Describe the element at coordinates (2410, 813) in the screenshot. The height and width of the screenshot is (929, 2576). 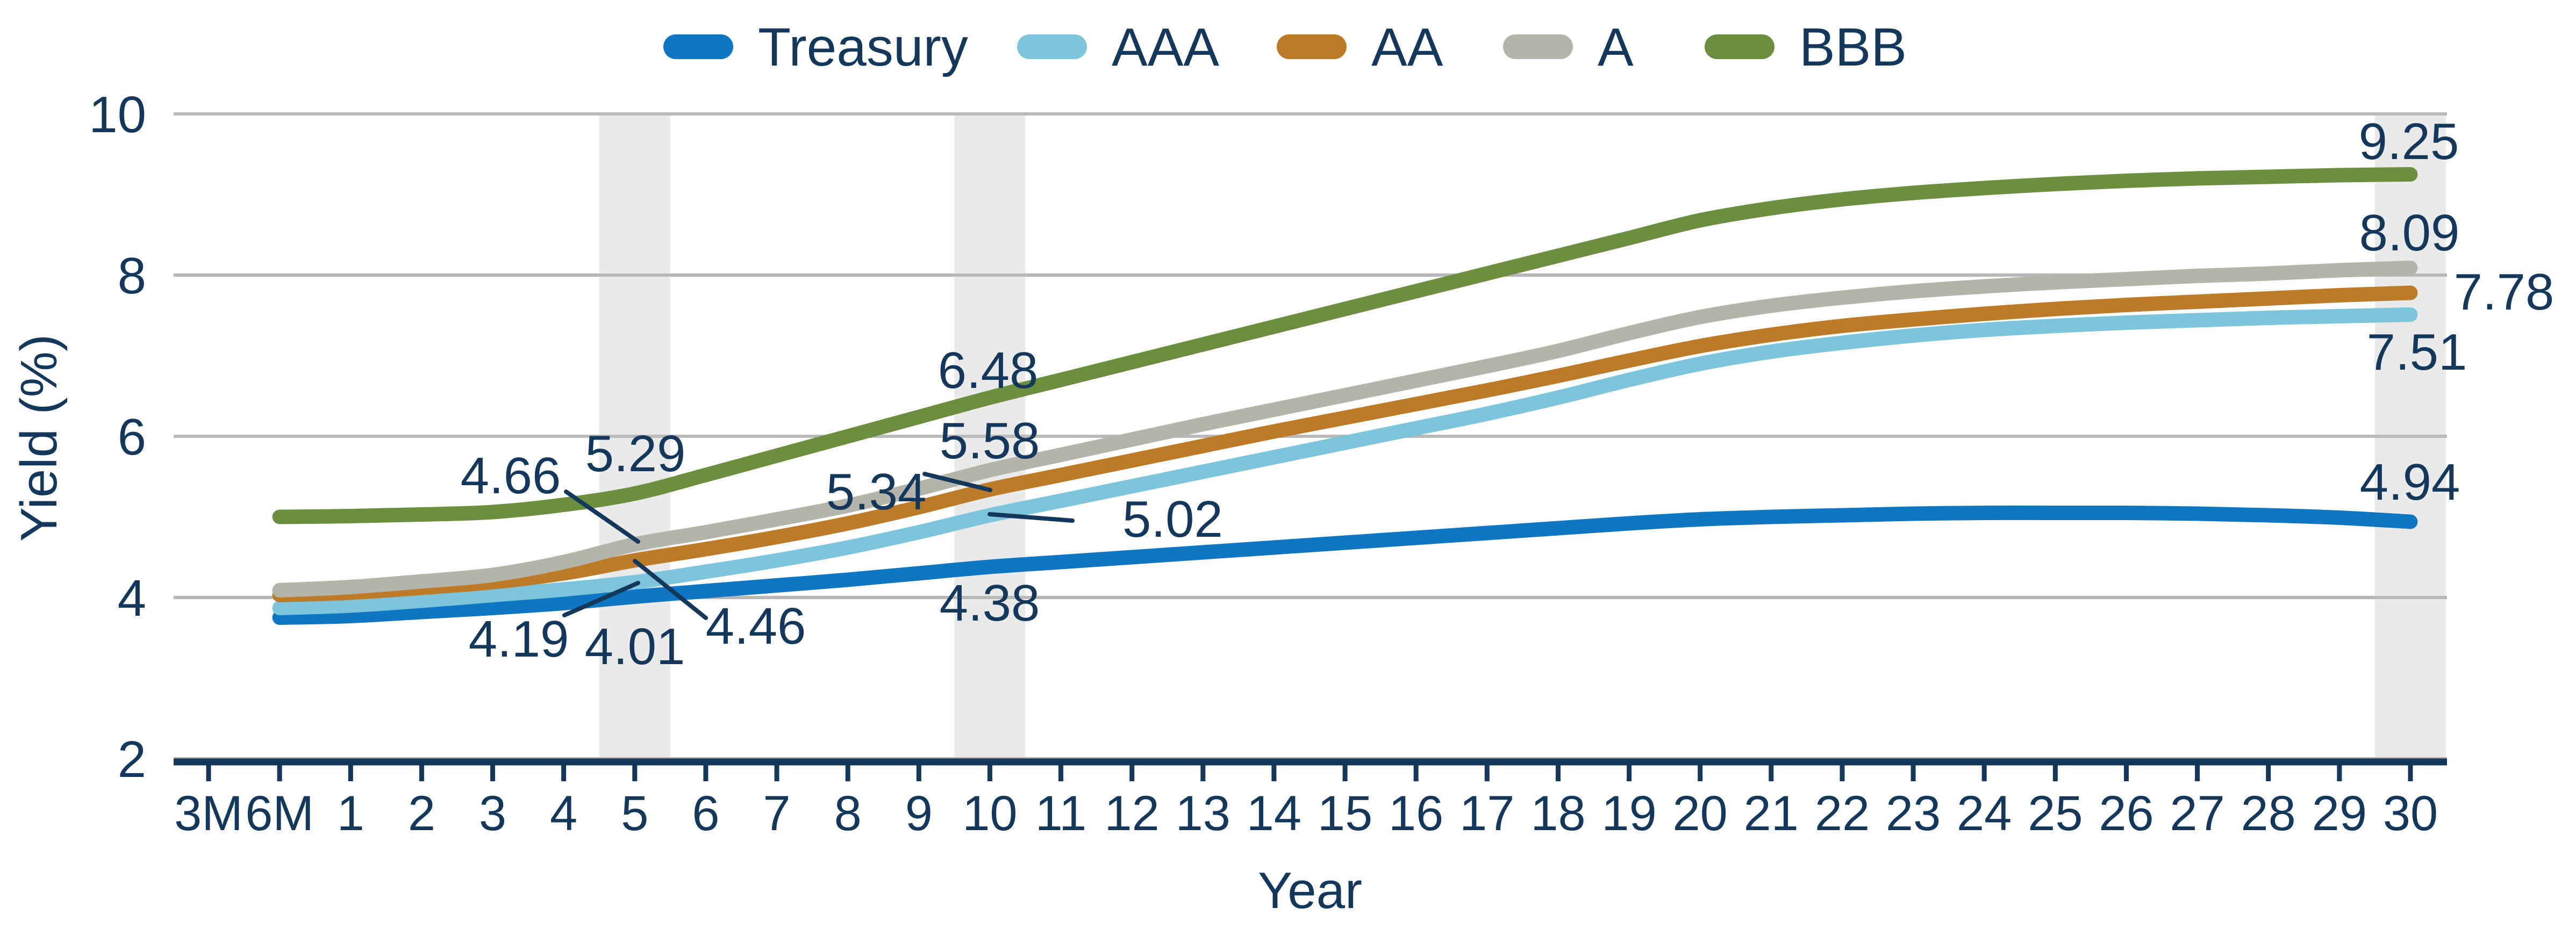
I see `x-tick-label-30: 30` at that location.